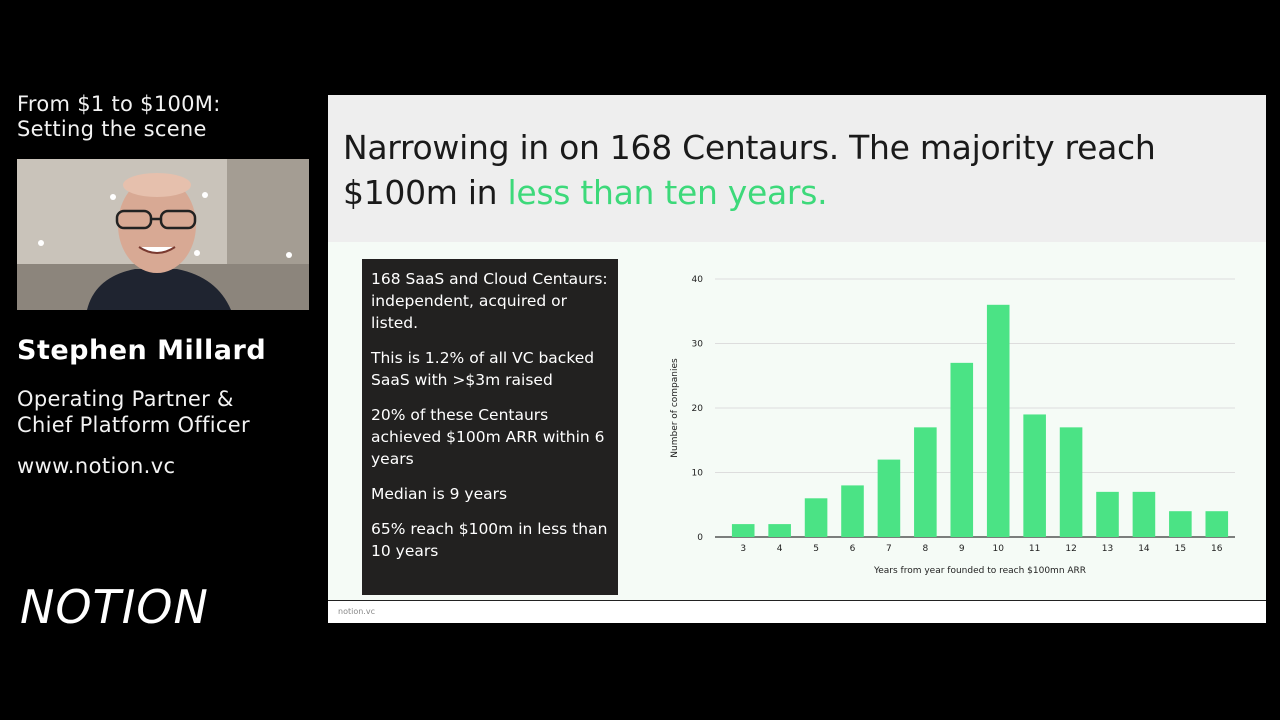 The width and height of the screenshot is (1280, 720). Describe the element at coordinates (1107, 549) in the screenshot. I see `x-tick-label: 13` at that location.